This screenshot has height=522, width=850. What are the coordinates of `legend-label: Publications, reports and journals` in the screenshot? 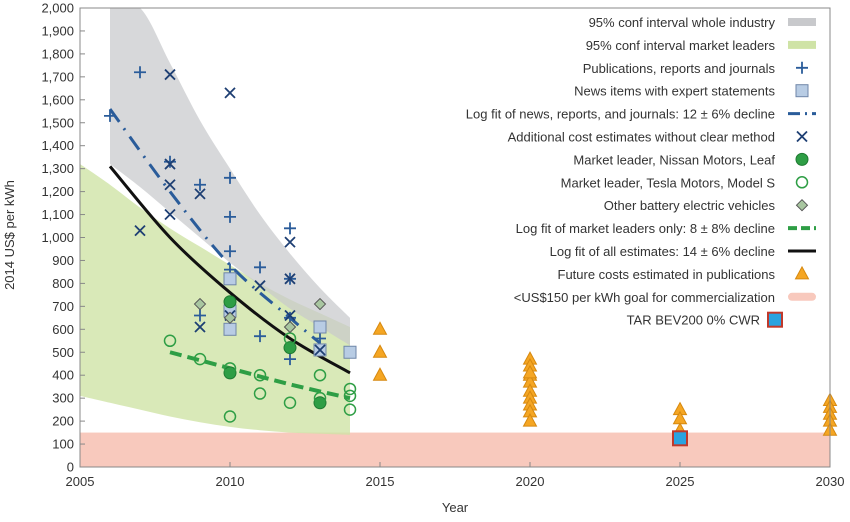 It's located at (679, 68).